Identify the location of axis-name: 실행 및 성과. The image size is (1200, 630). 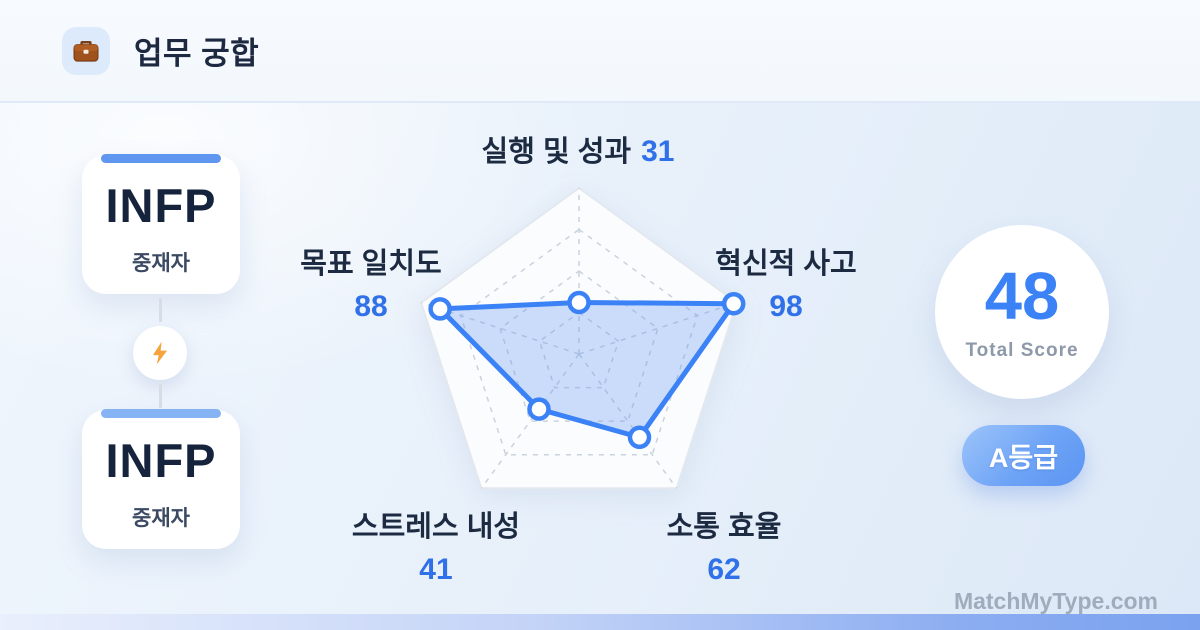
(556, 152).